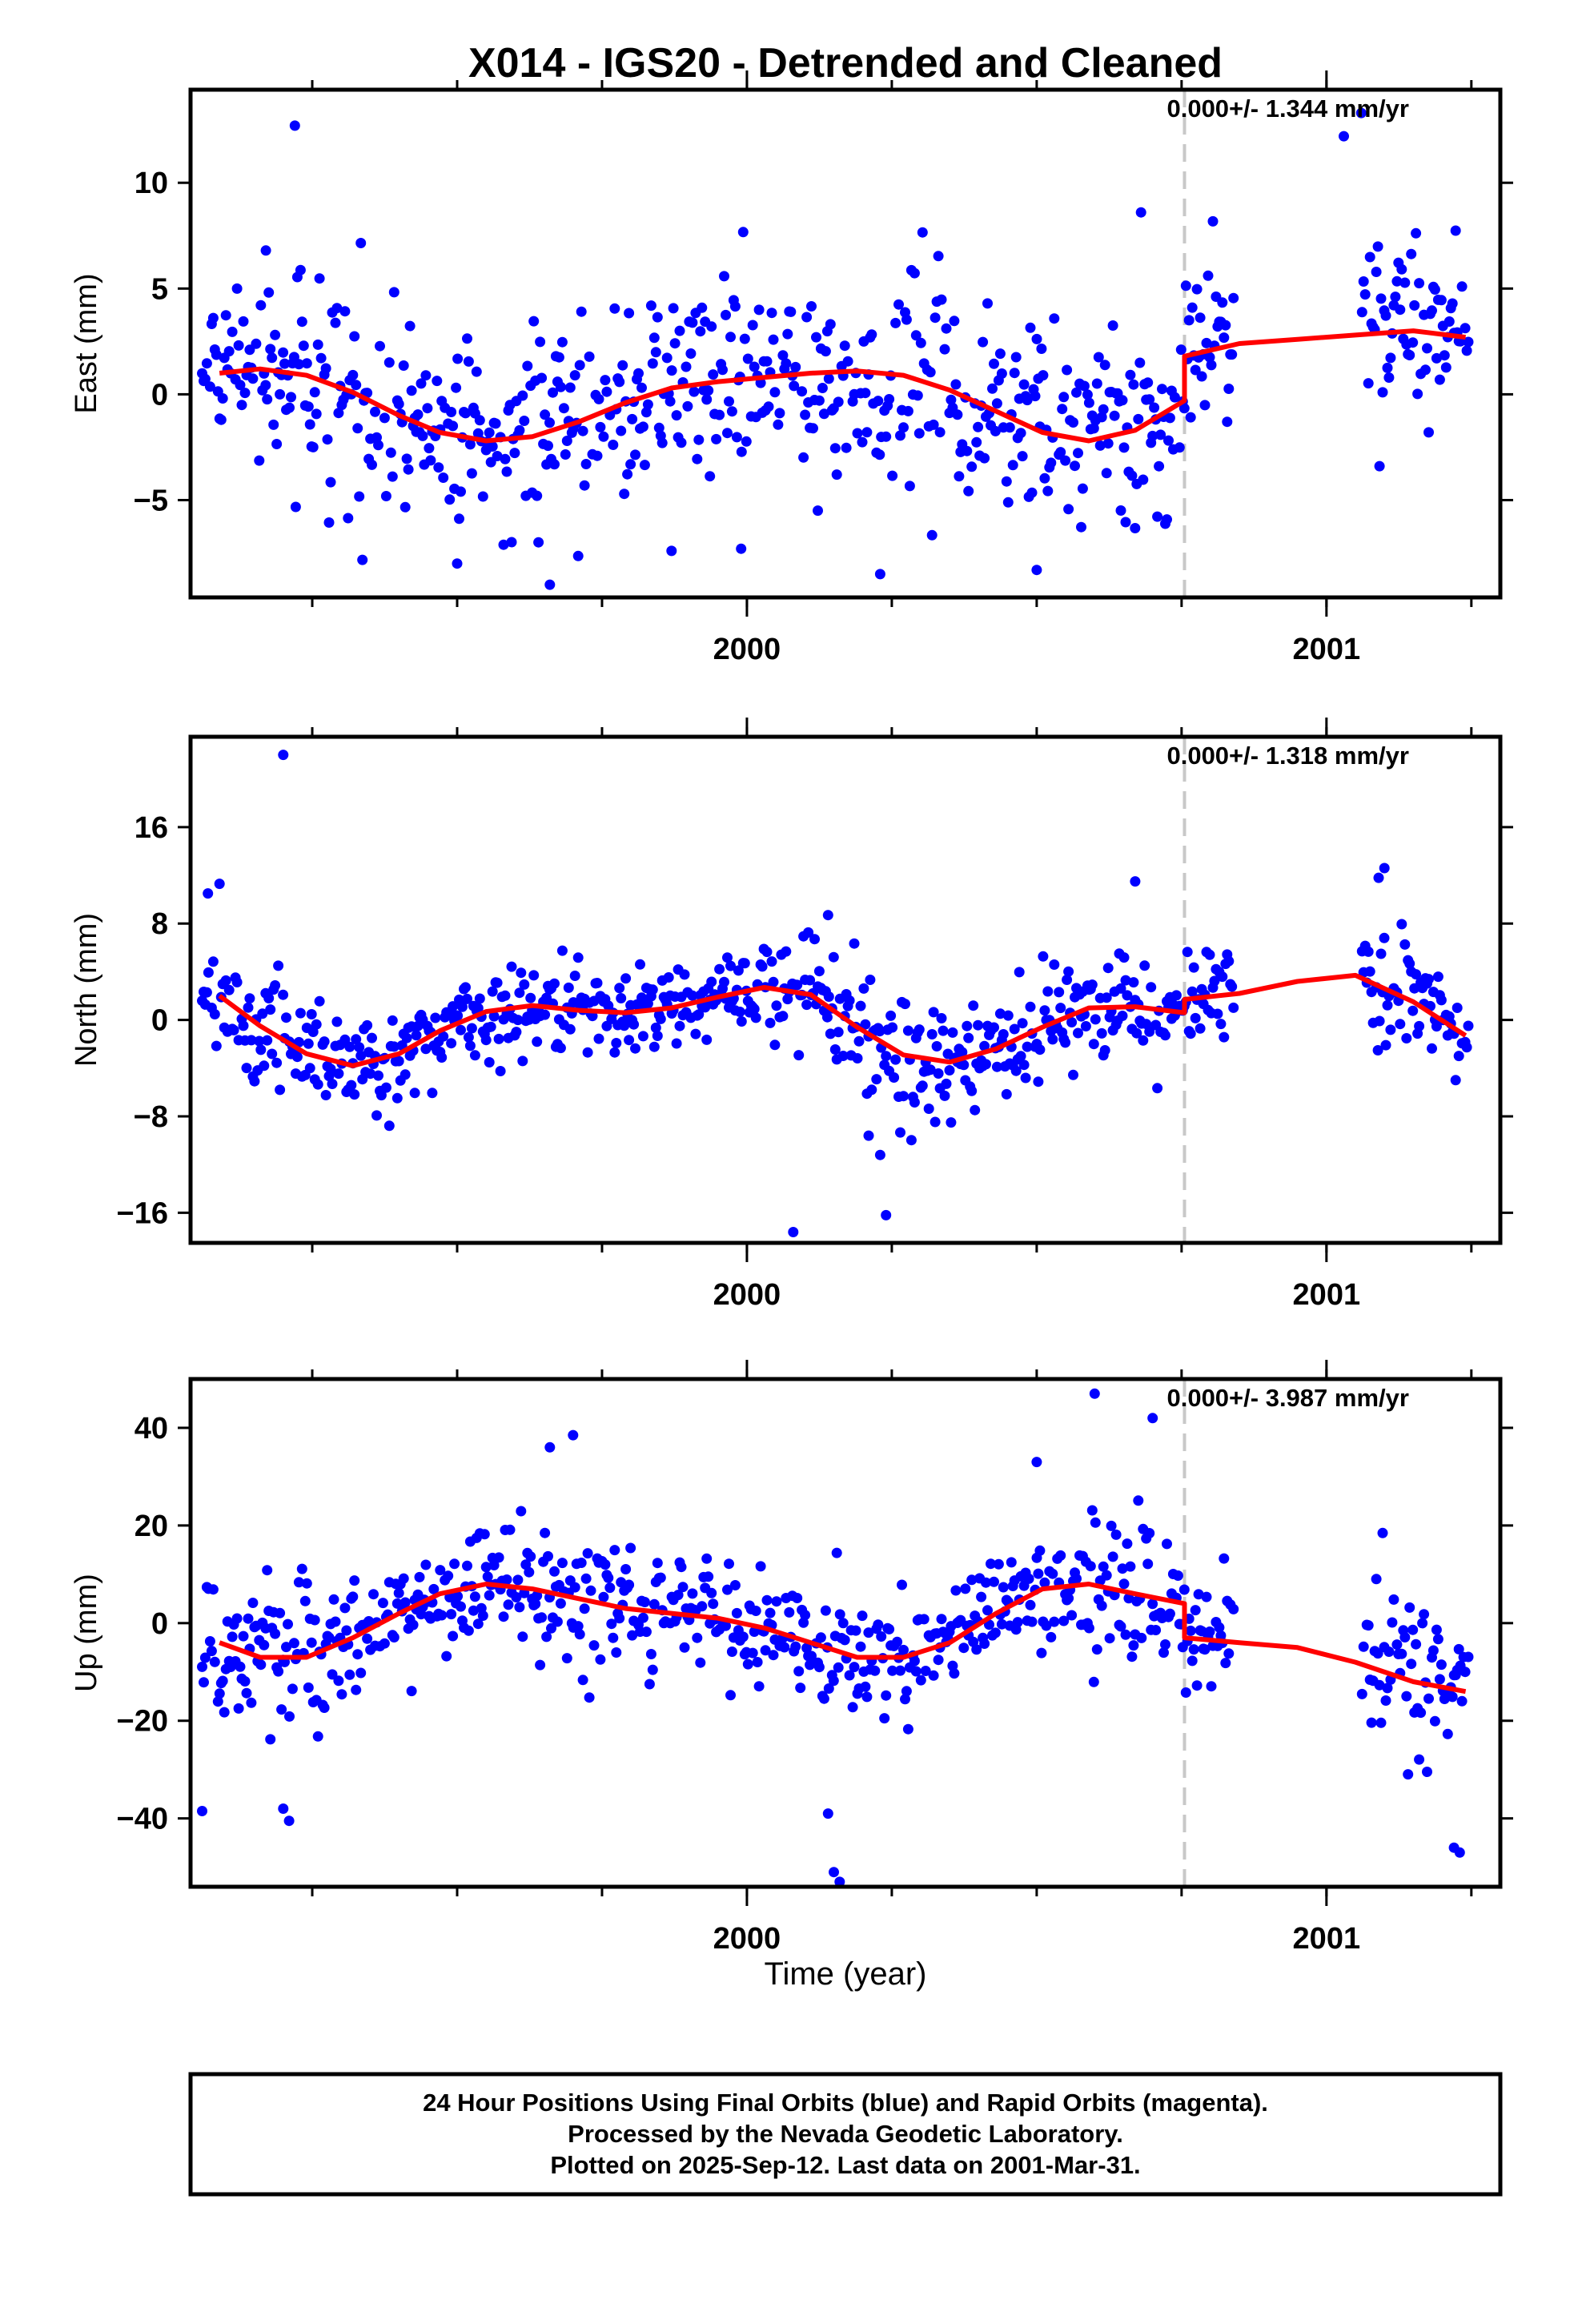 Image resolution: width=1582 pixels, height=2324 pixels. Describe the element at coordinates (151, 1429) in the screenshot. I see `y-tick-label: 40` at that location.